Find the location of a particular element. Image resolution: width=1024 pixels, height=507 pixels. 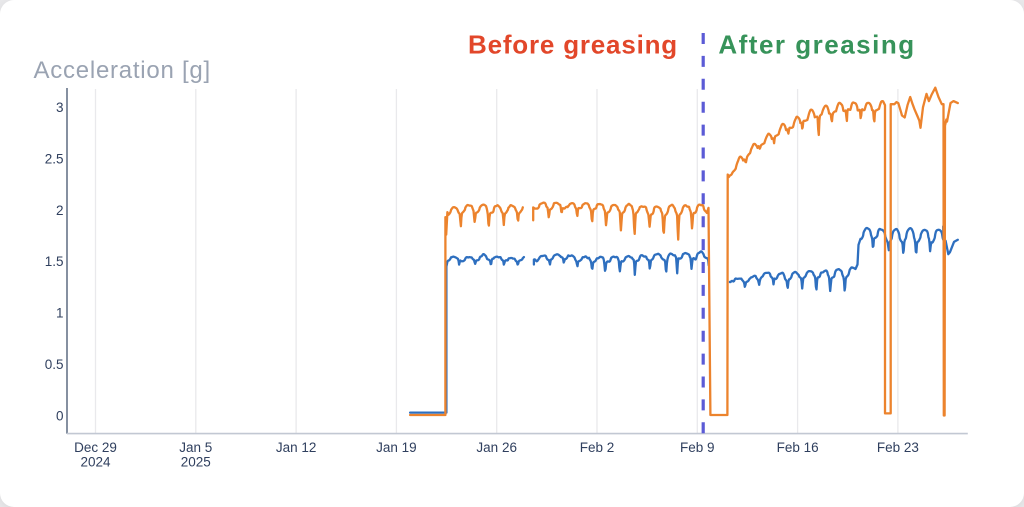

svg-text: 3 is located at coordinates (60, 107).